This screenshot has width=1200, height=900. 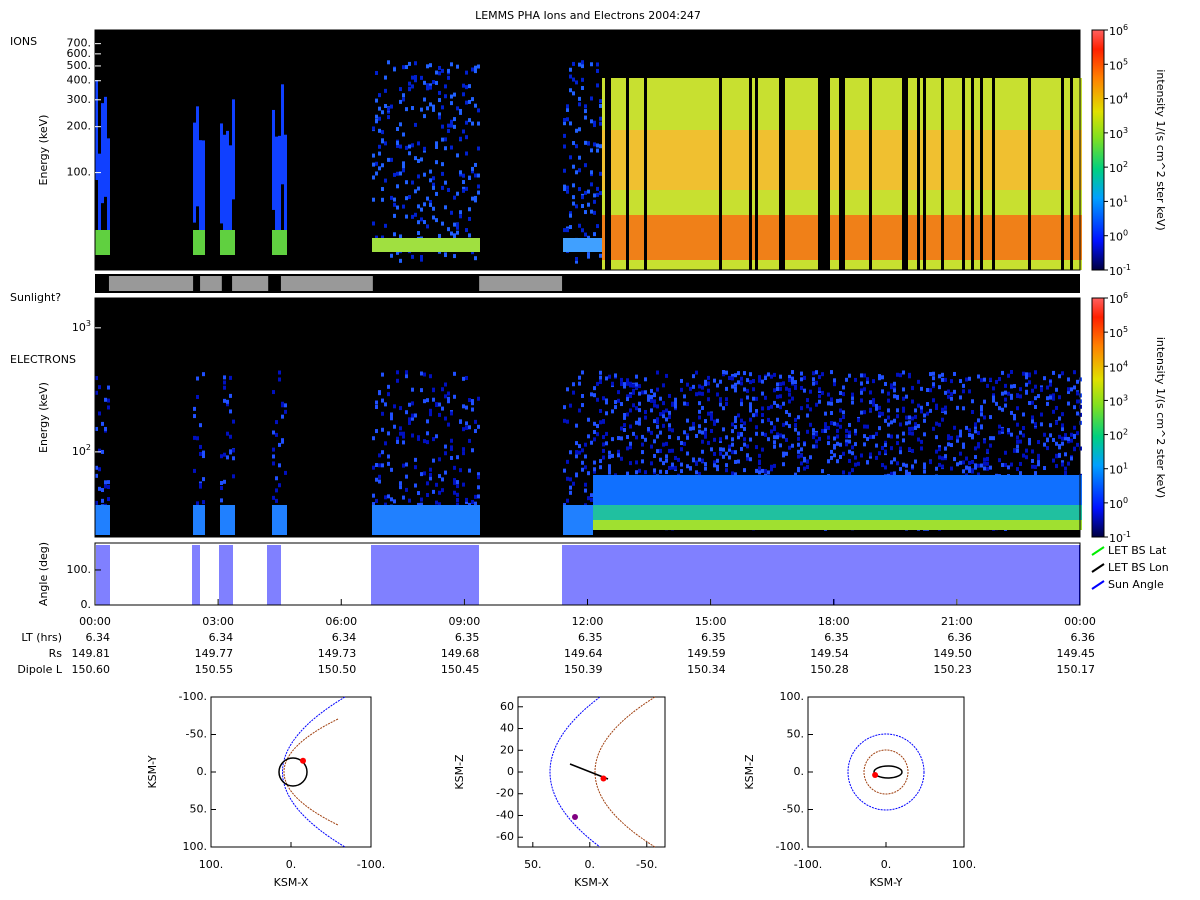 What do you see at coordinates (829, 653) in the screenshot?
I see `ephemeris-value: 149.54` at bounding box center [829, 653].